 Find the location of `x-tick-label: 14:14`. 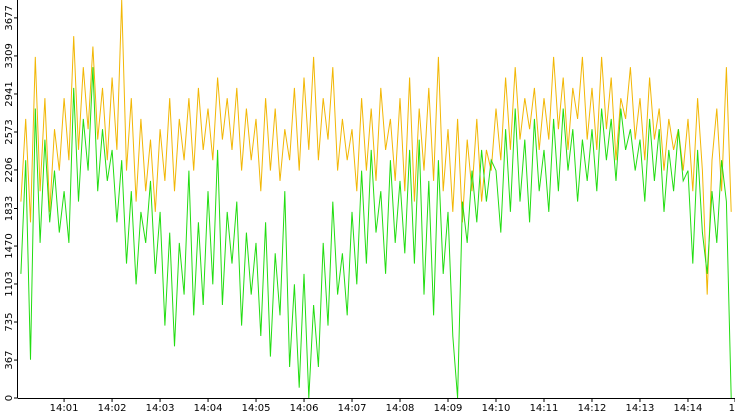

x-tick-label: 14:14 is located at coordinates (688, 408).